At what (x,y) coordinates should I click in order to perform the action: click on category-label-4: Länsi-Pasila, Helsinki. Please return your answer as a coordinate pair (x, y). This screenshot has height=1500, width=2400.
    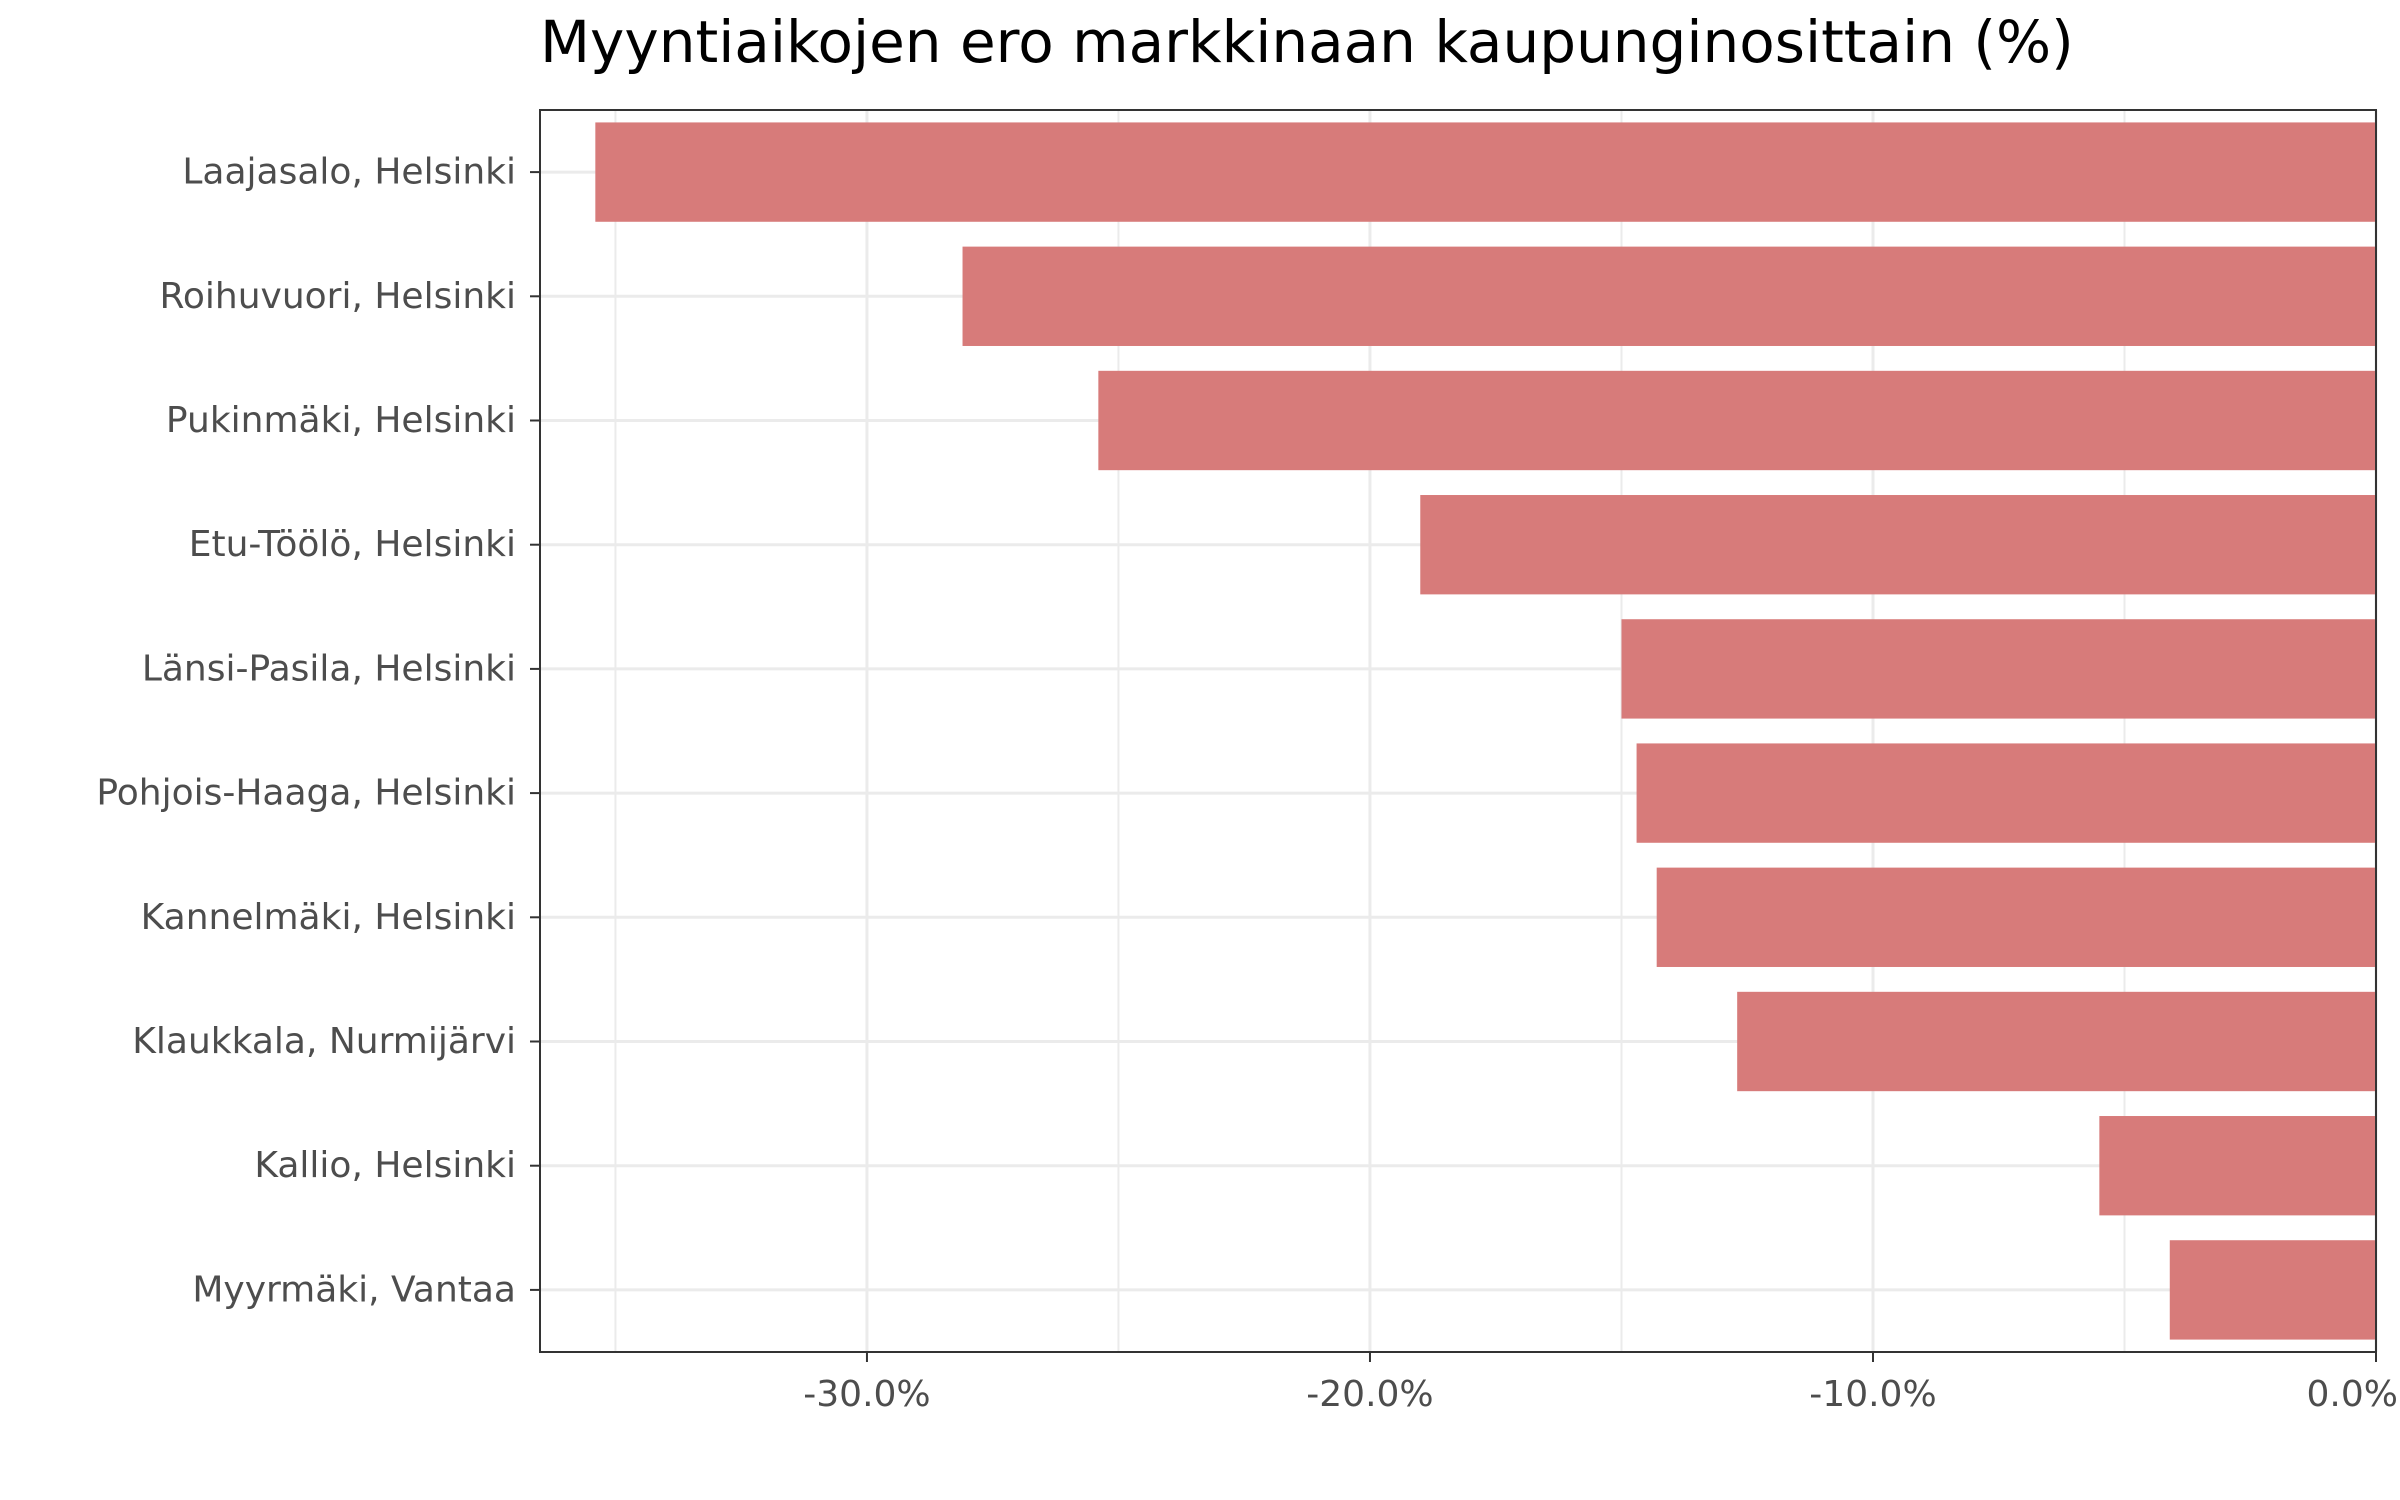
    Looking at the image, I should click on (329, 668).